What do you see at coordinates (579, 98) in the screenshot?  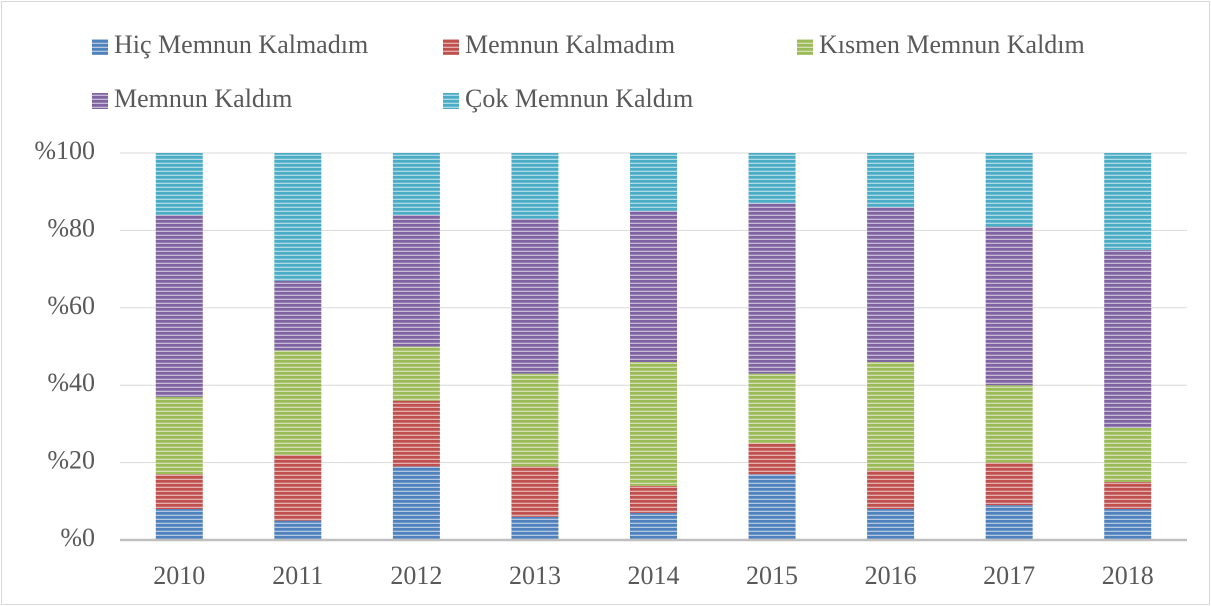 I see `legend-label: Çok Memnun Kaldım` at bounding box center [579, 98].